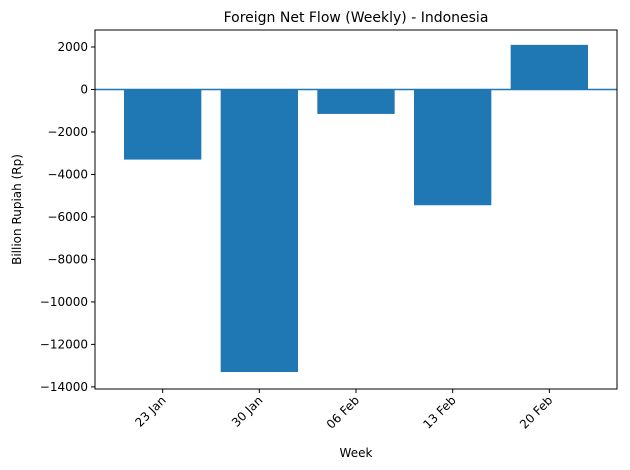 The width and height of the screenshot is (630, 470). I want to click on x-tick-label: 23 Jan, so click(150, 411).